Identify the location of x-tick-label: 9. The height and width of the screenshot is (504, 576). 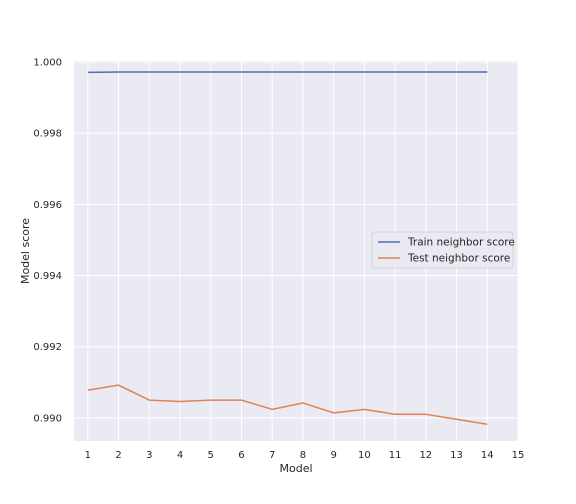
(333, 455).